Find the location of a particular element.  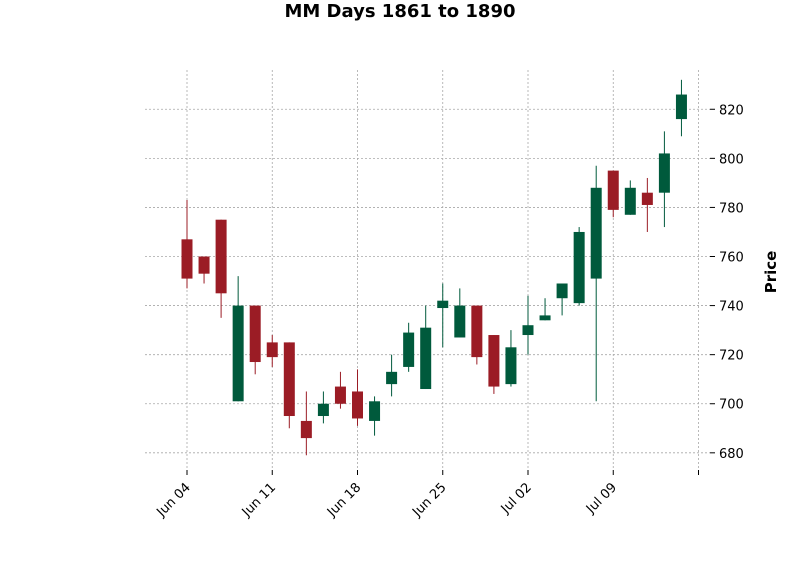

y-tick-label: 820 is located at coordinates (731, 110).